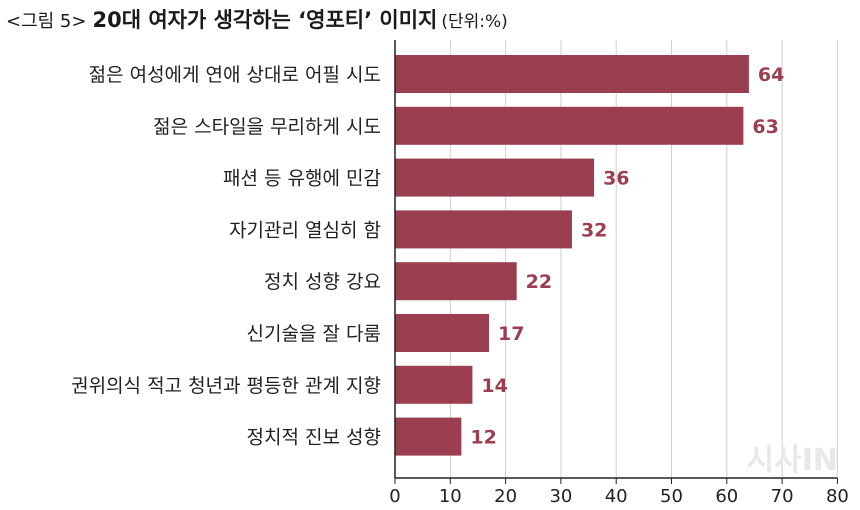  Describe the element at coordinates (483, 438) in the screenshot. I see `value-label: 12` at that location.